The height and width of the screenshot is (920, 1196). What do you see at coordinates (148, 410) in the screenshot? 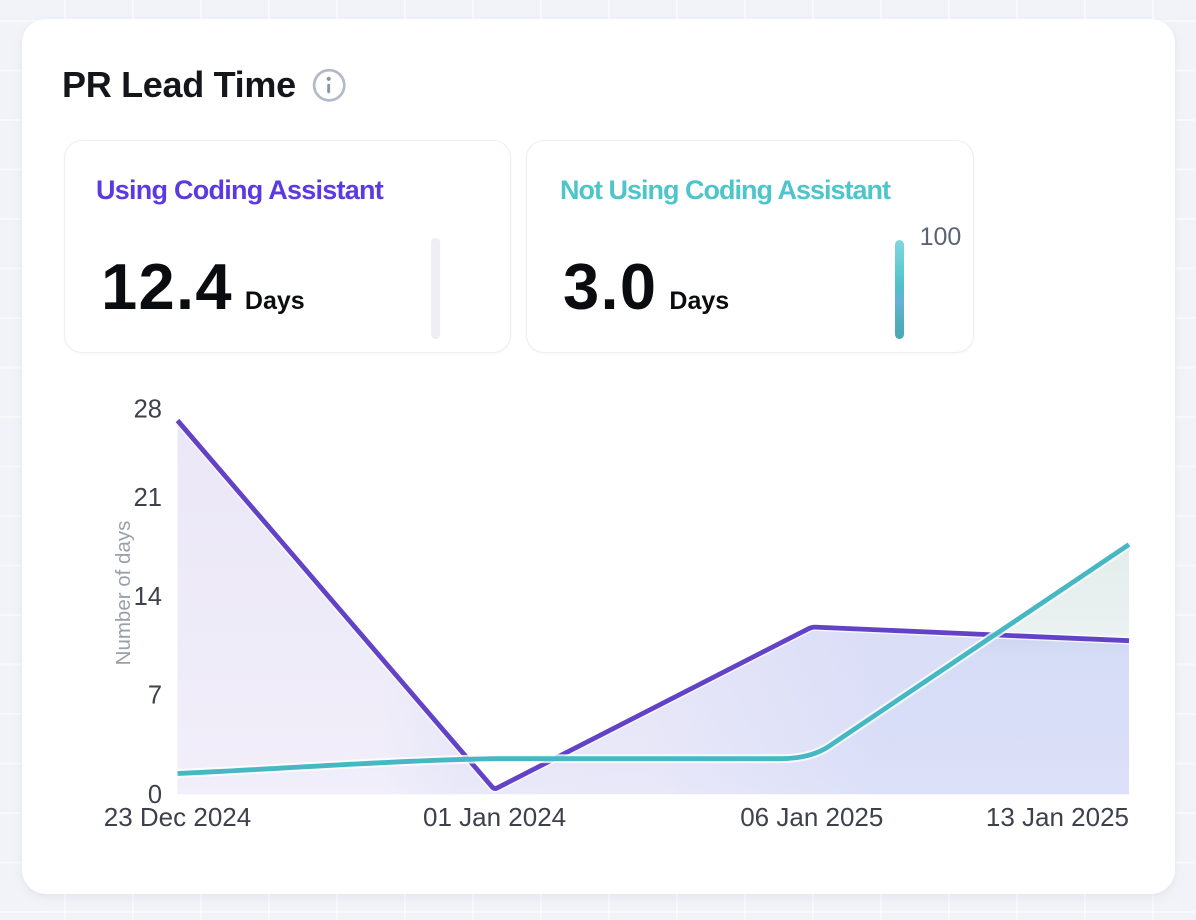
I see `svg-text: 28` at bounding box center [148, 410].